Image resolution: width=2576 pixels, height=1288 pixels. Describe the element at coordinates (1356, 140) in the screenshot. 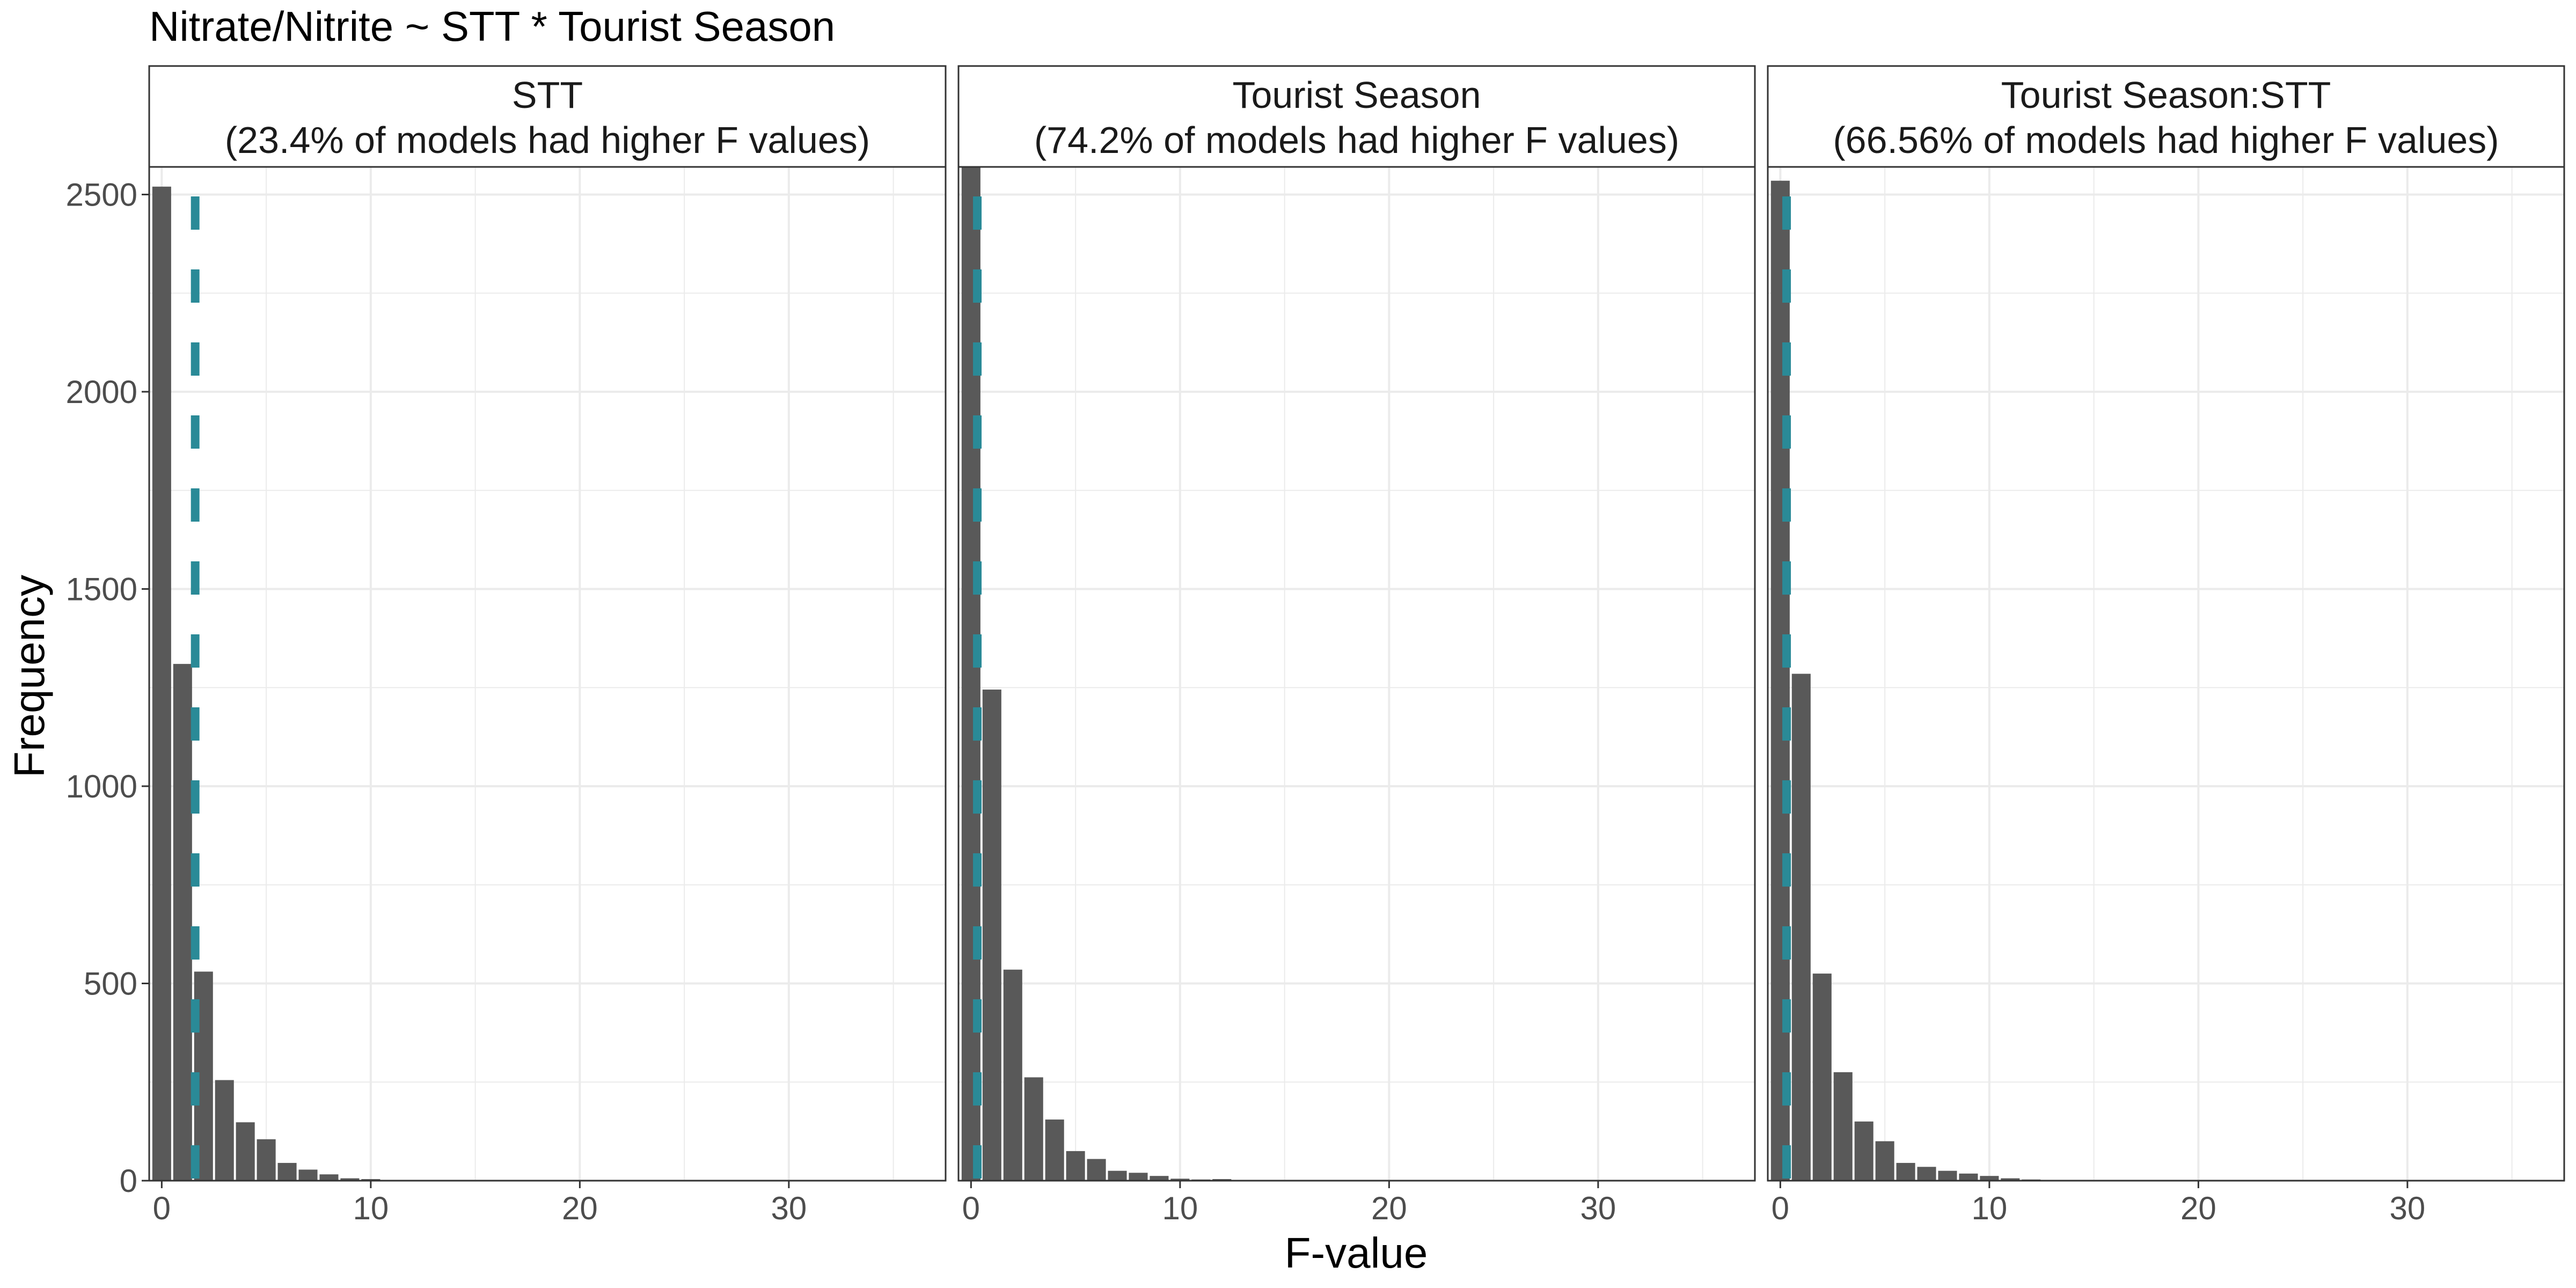

I see `panel-strip-subtitle: (74.2% of models had higher F values)` at that location.